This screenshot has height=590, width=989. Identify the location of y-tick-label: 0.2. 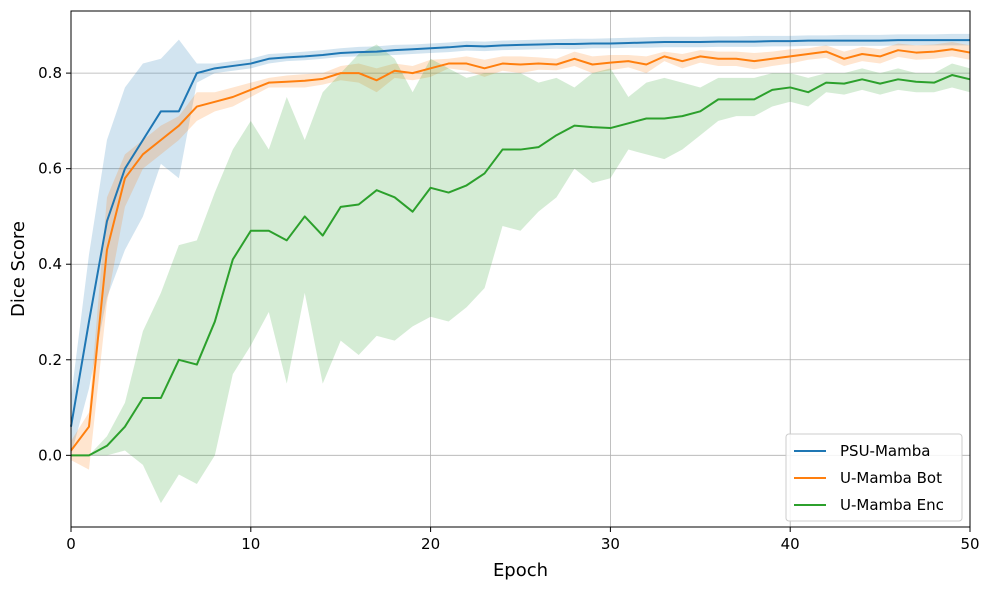
(50, 360).